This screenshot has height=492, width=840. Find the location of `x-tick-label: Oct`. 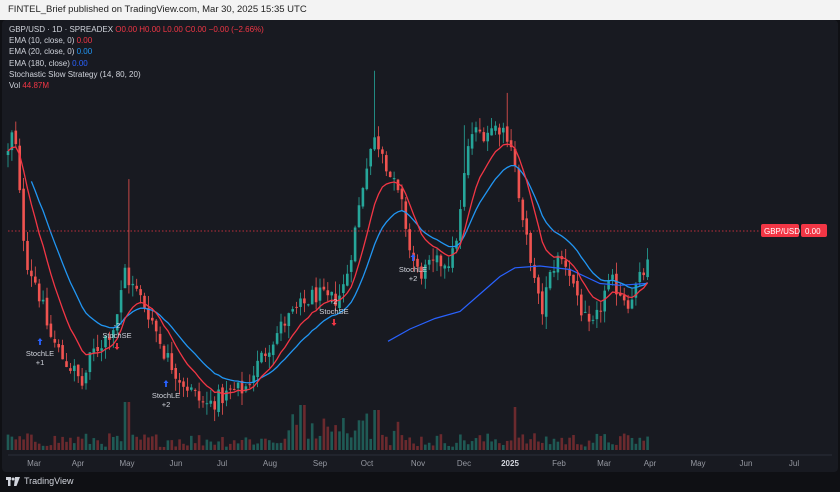

x-tick-label: Oct is located at coordinates (367, 463).